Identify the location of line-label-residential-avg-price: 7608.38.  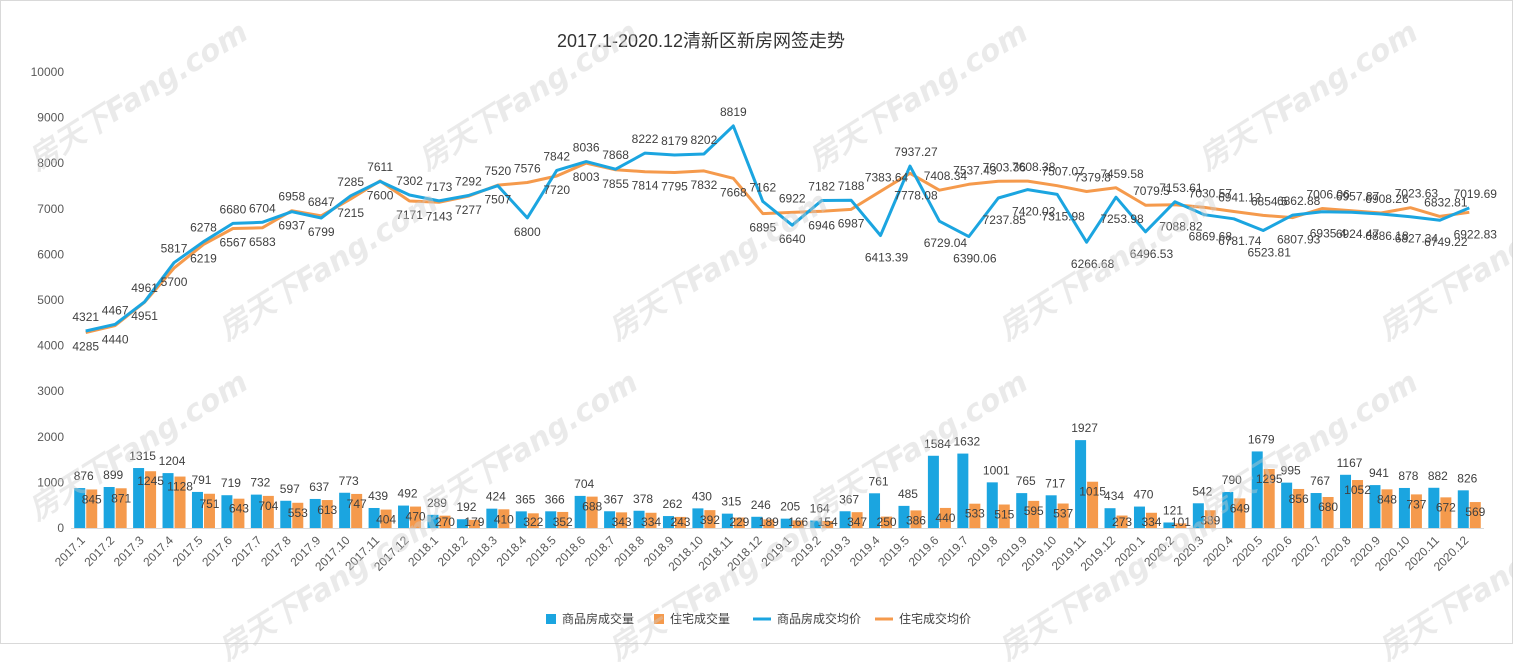
(1034, 167).